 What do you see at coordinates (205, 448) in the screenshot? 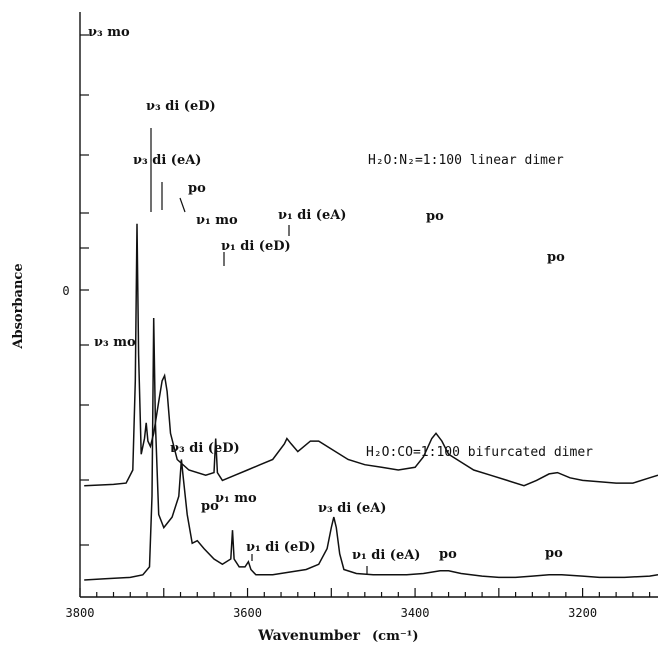
I see `label-bottom-v3-di-eD: ν₃ di (eD)` at bounding box center [205, 448].